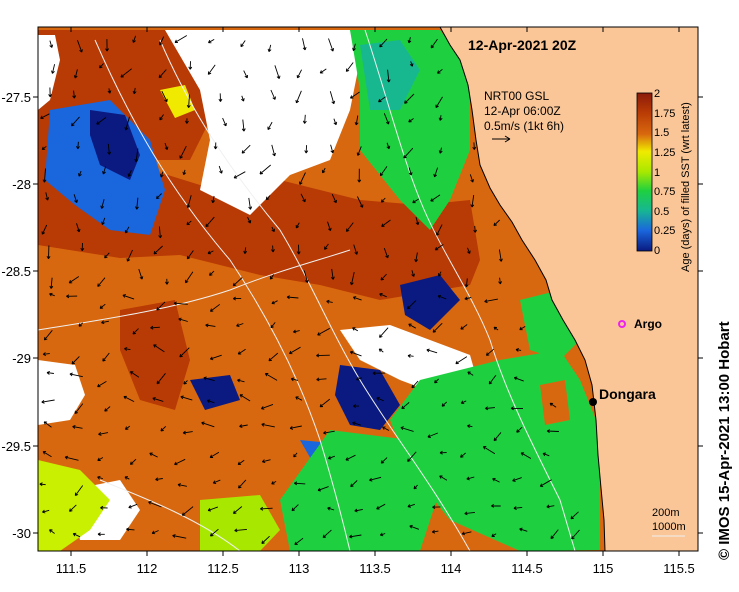  I want to click on dongara-marker: Dongara, so click(622, 396).